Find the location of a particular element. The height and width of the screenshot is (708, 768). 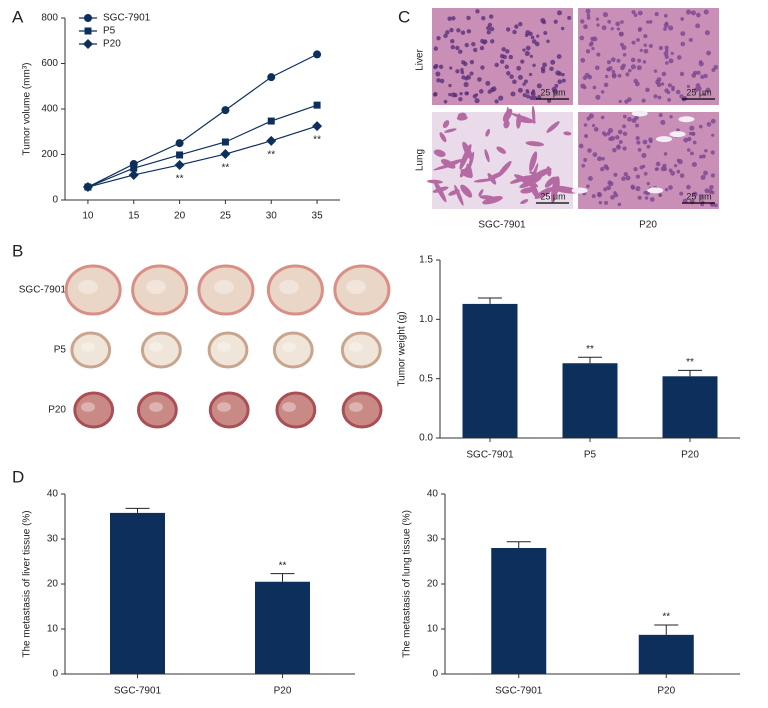

x-tick-label: 35 is located at coordinates (318, 216).